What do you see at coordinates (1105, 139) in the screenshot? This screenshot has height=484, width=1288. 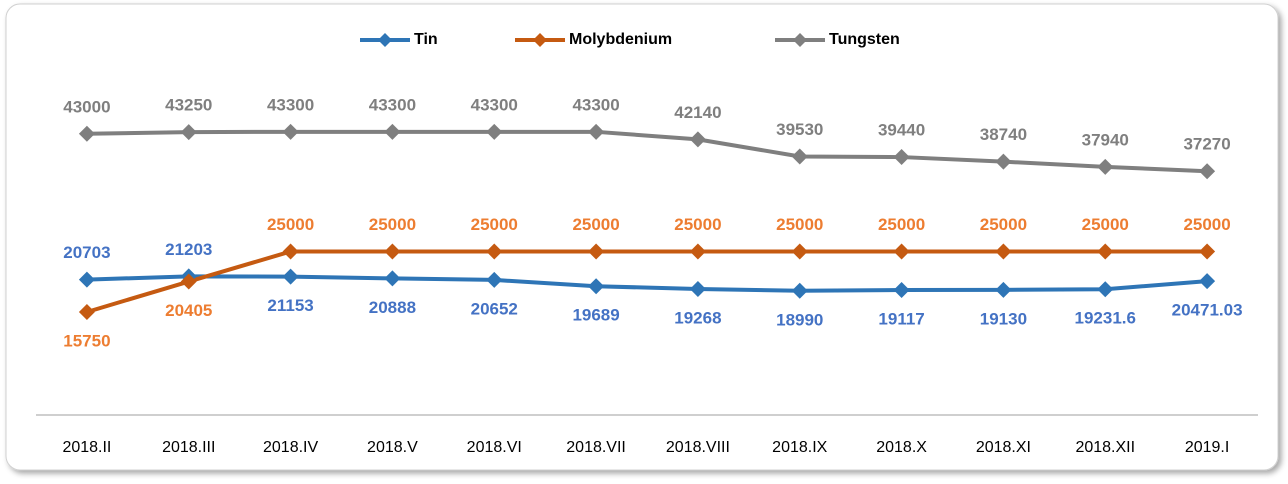 I see `data-label: 37940` at bounding box center [1105, 139].